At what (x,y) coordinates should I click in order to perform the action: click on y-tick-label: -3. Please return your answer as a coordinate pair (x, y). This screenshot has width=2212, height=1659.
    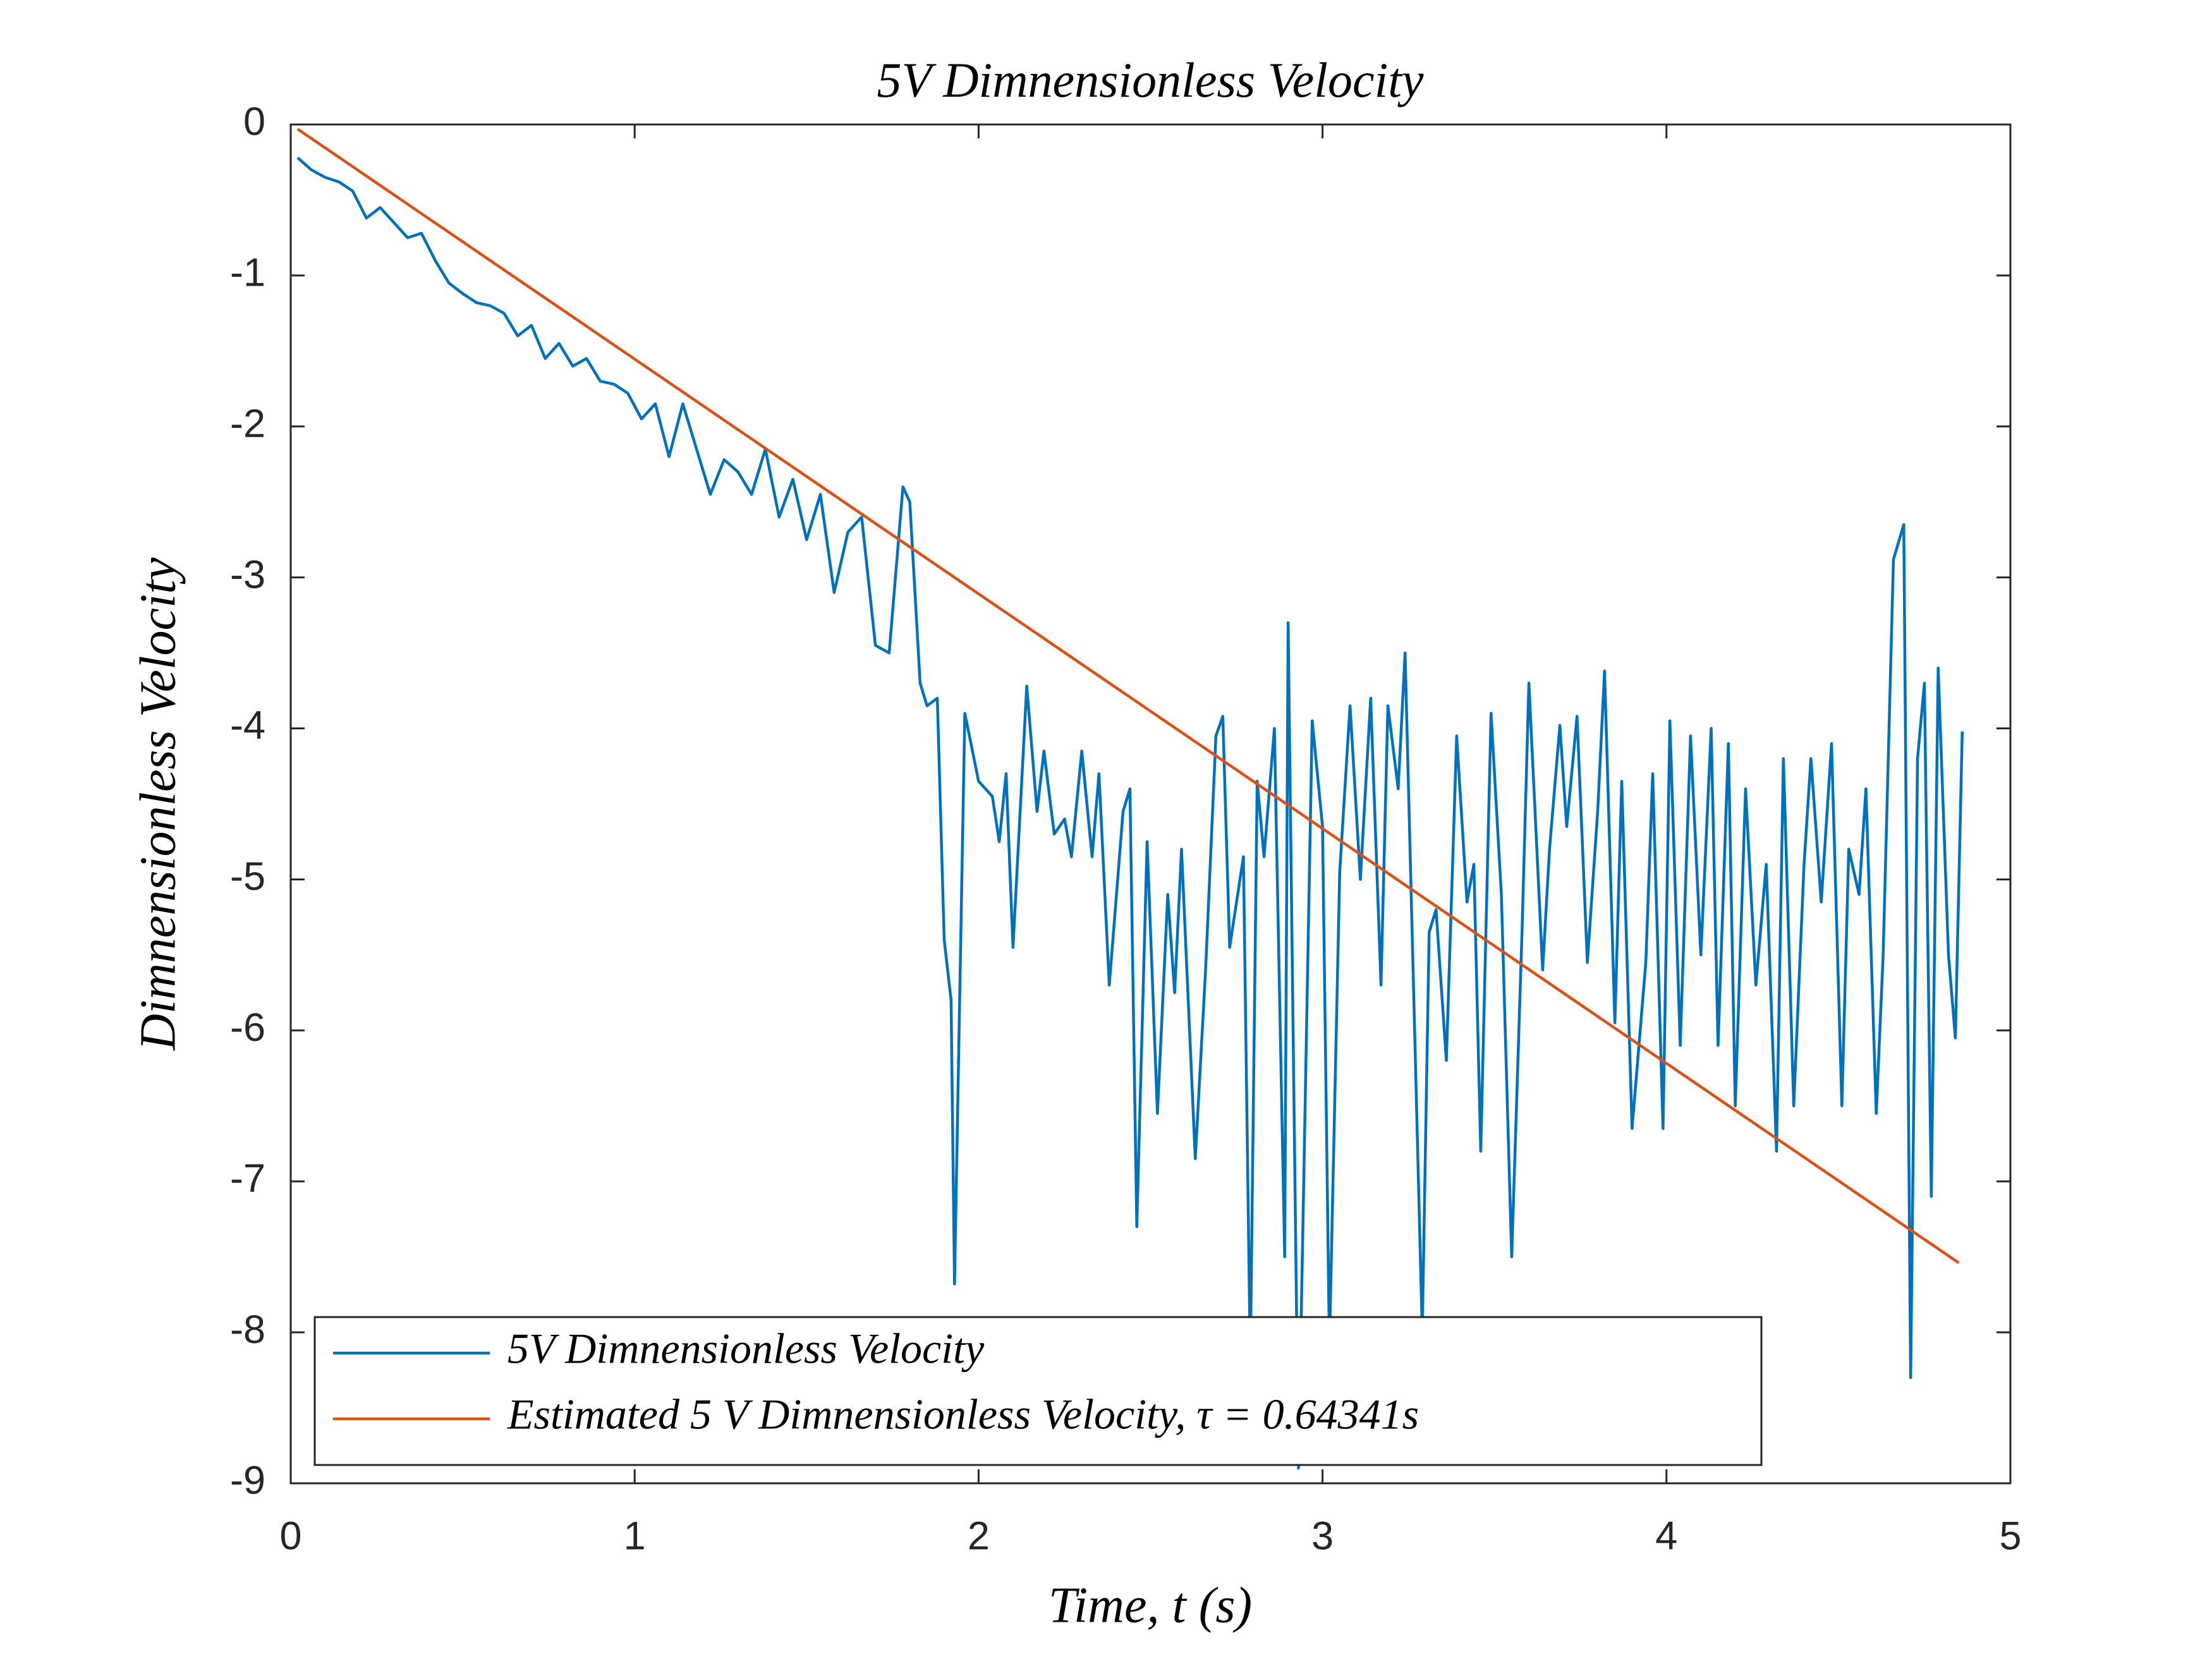
    Looking at the image, I should click on (248, 574).